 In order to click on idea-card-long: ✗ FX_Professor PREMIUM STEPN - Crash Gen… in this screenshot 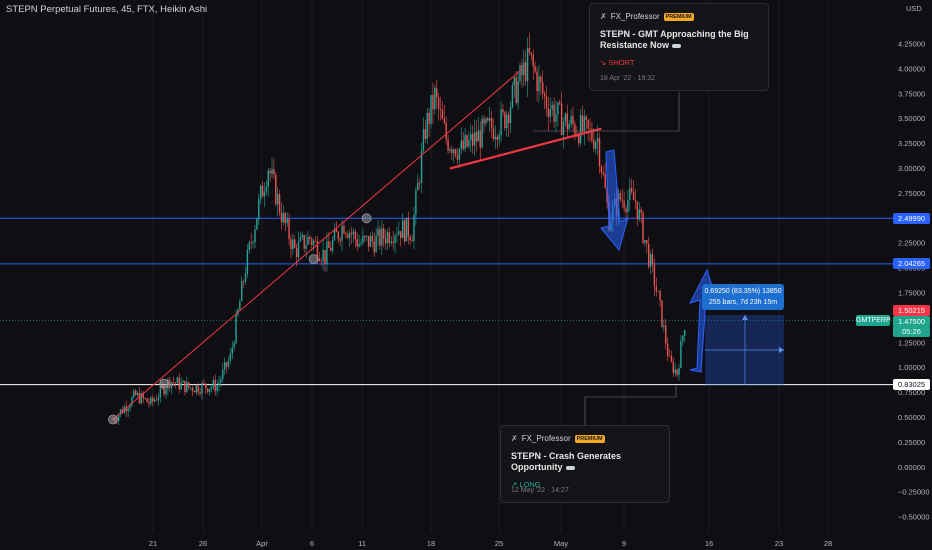, I will do `click(585, 464)`.